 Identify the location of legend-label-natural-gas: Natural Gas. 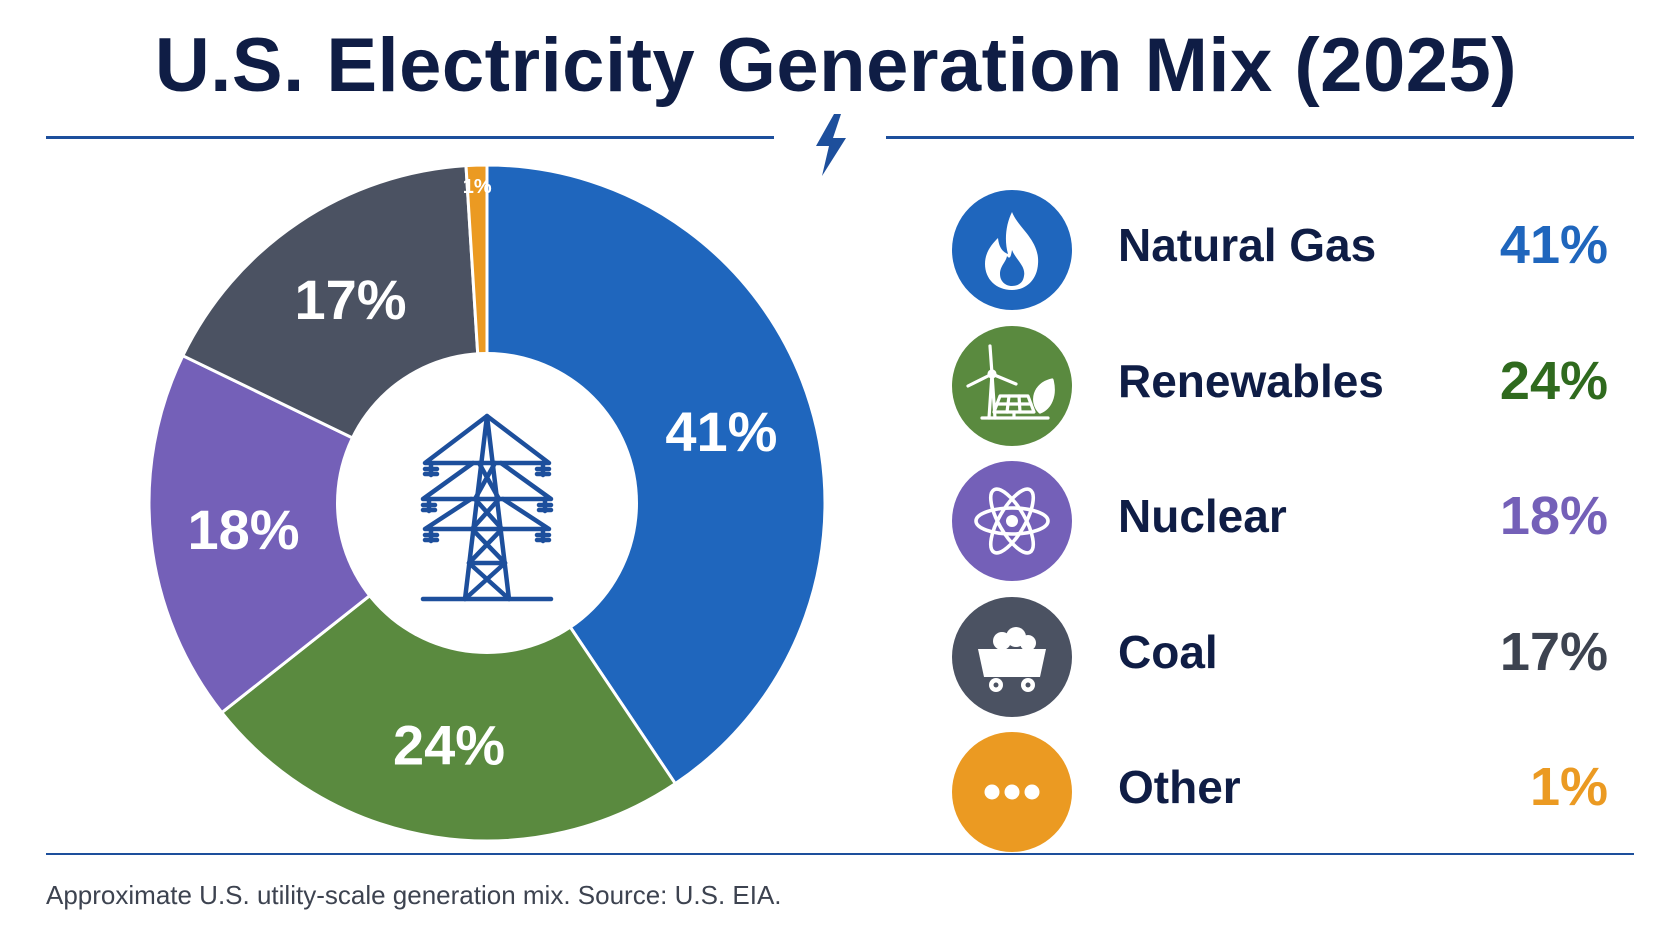
(1247, 245).